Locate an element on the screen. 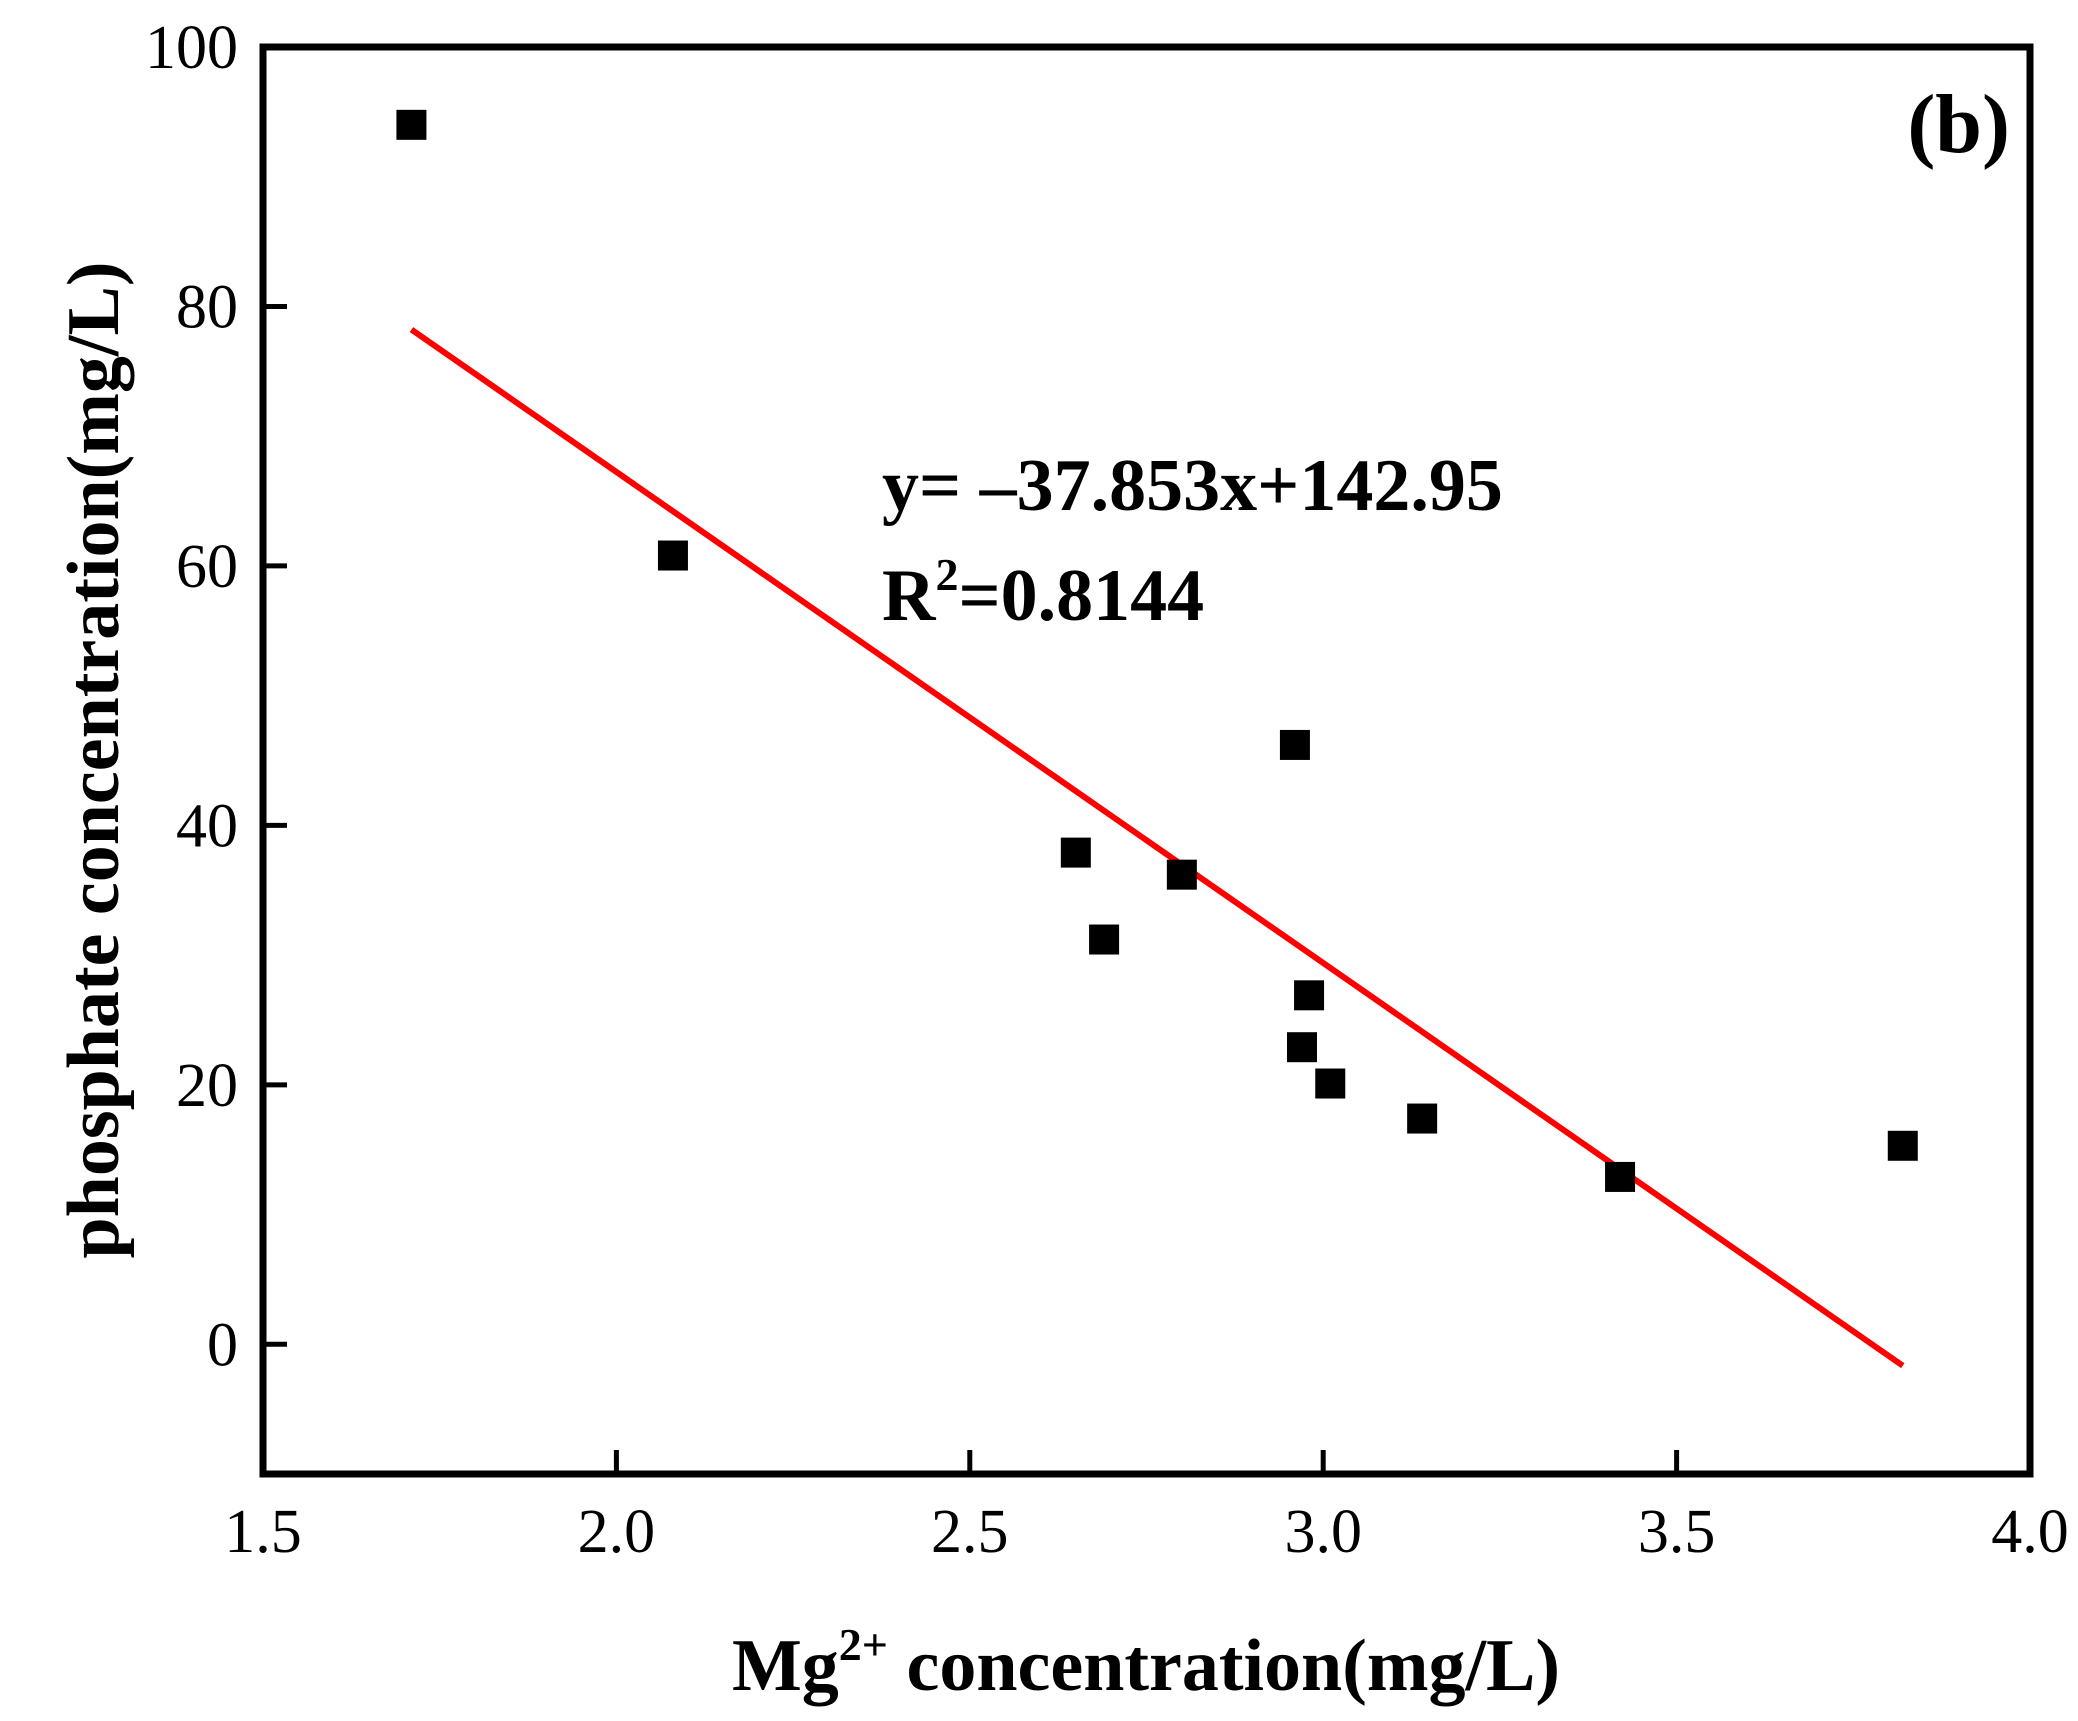 Image resolution: width=2078 pixels, height=1721 pixels. y-tick-label: 40 is located at coordinates (207, 826).